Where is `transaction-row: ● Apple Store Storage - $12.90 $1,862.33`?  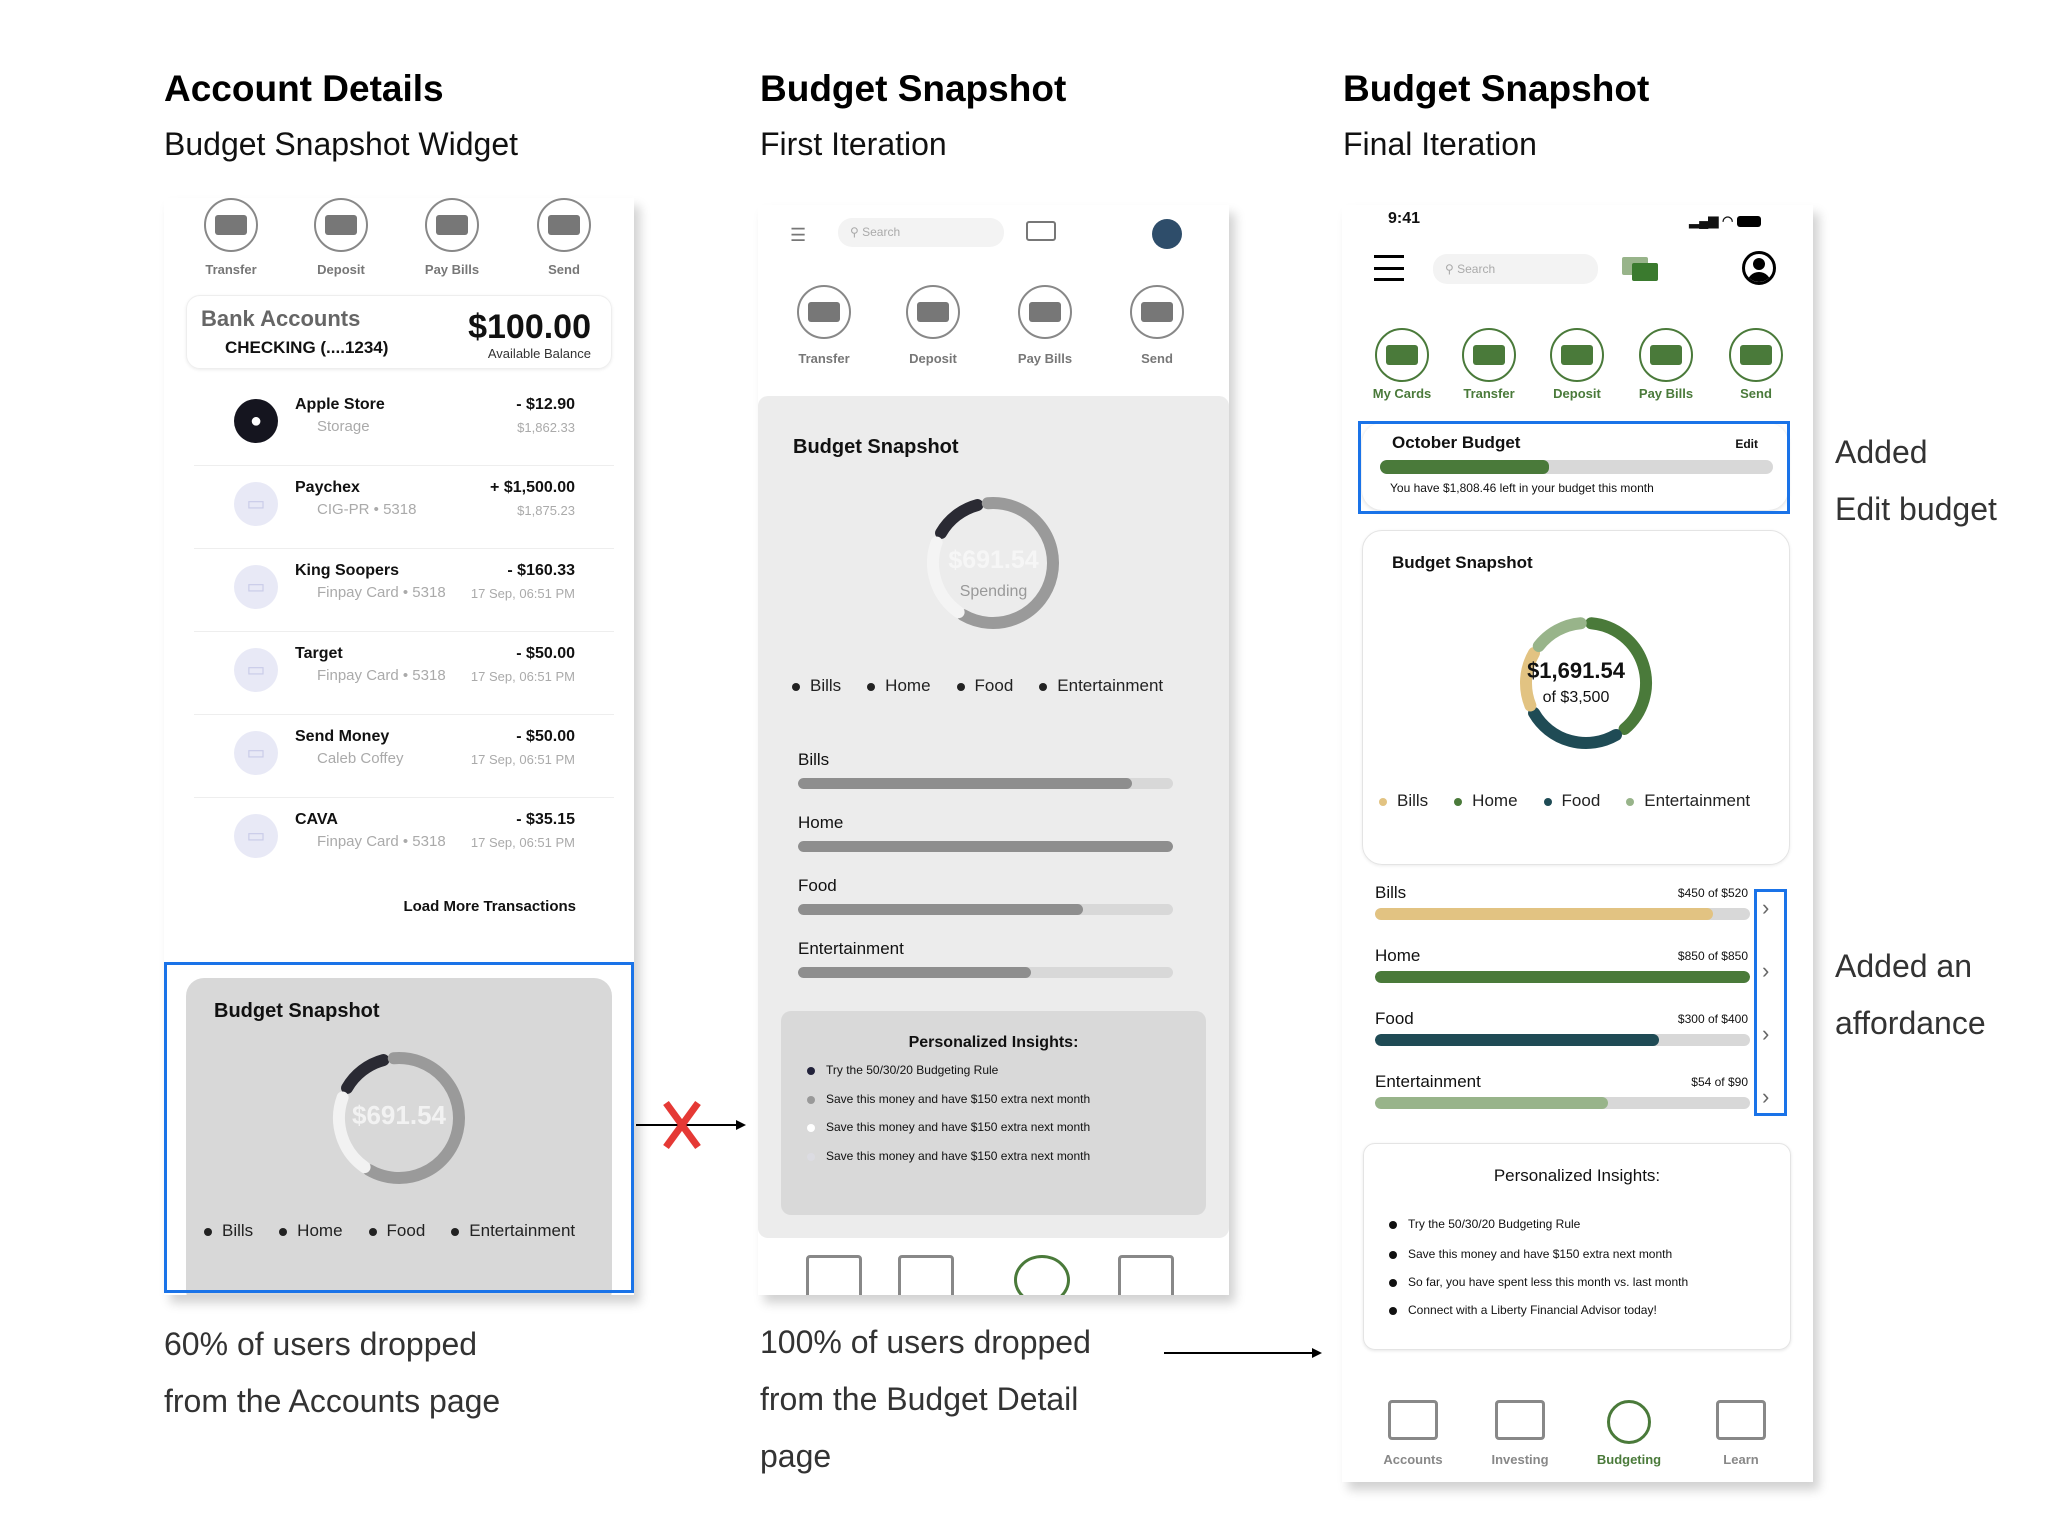
transaction-row: ● Apple Store Storage - $12.90 $1,862.33 is located at coordinates (404, 431).